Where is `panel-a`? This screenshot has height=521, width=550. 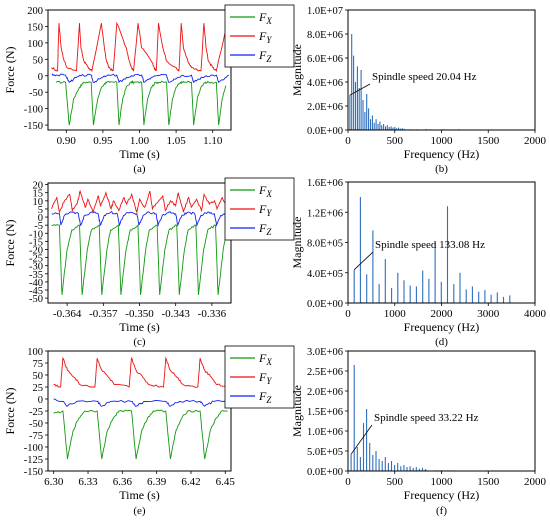
panel-a is located at coordinates (170, 68).